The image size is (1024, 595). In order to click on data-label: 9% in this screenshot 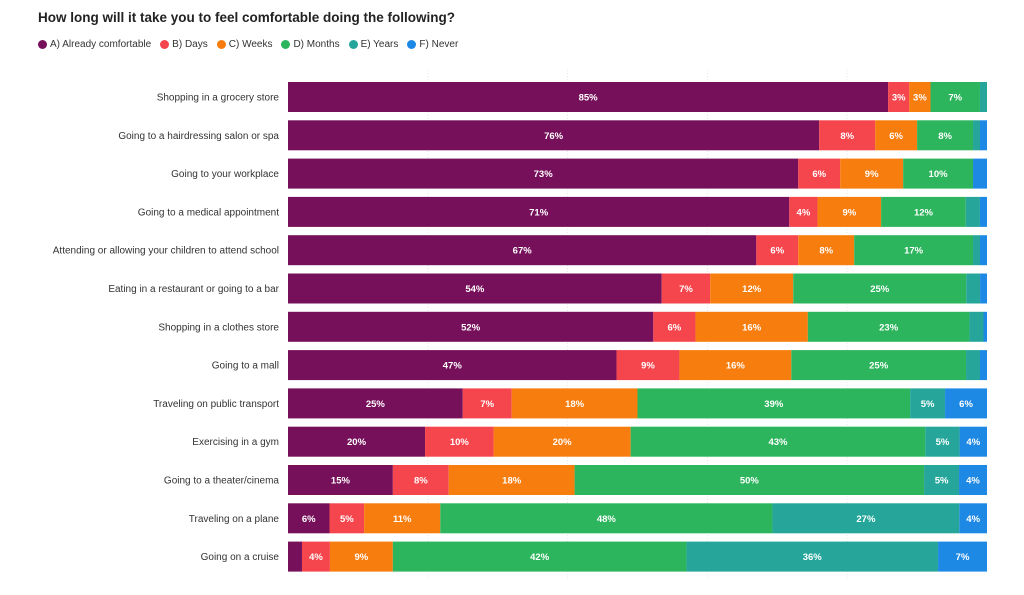, I will do `click(362, 557)`.